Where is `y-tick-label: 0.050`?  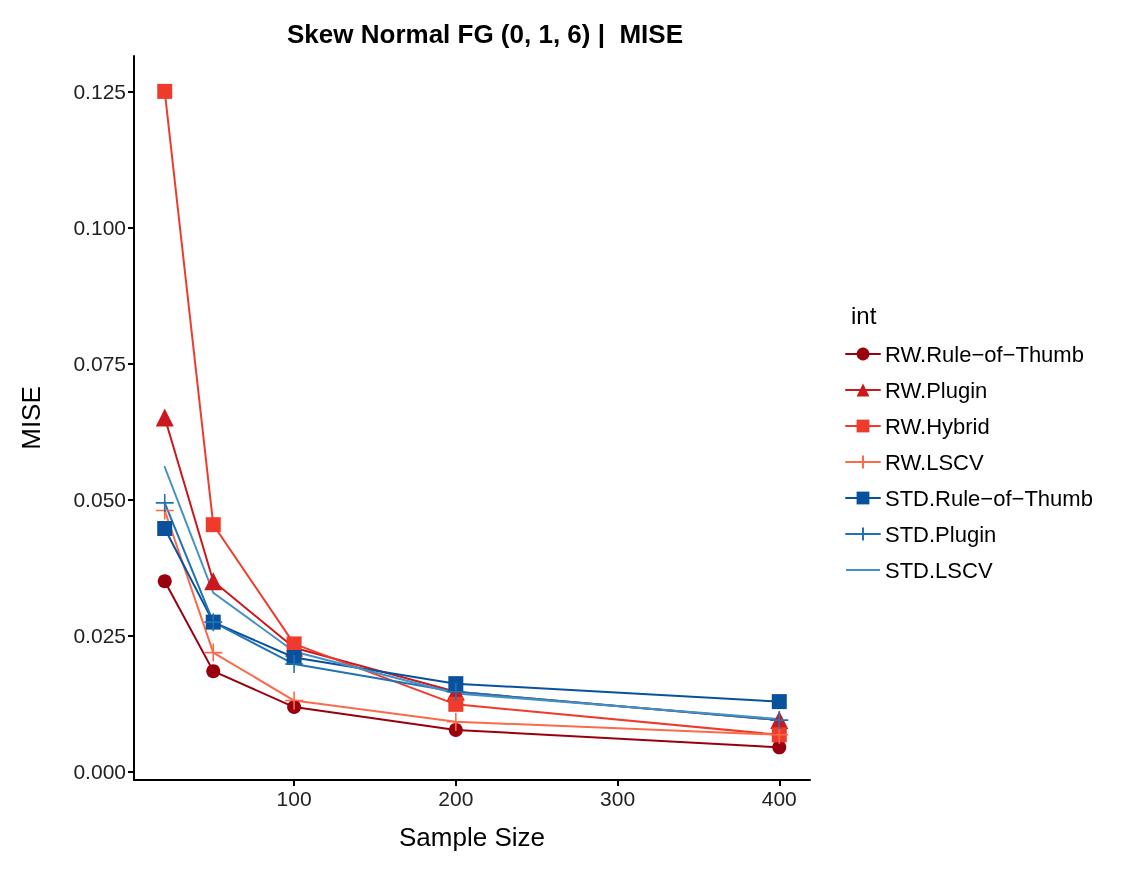
y-tick-label: 0.050 is located at coordinates (99, 500).